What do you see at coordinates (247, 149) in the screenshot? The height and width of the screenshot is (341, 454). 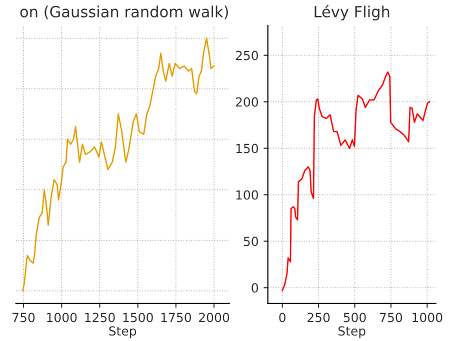 I see `y-tick-label: 150` at bounding box center [247, 149].